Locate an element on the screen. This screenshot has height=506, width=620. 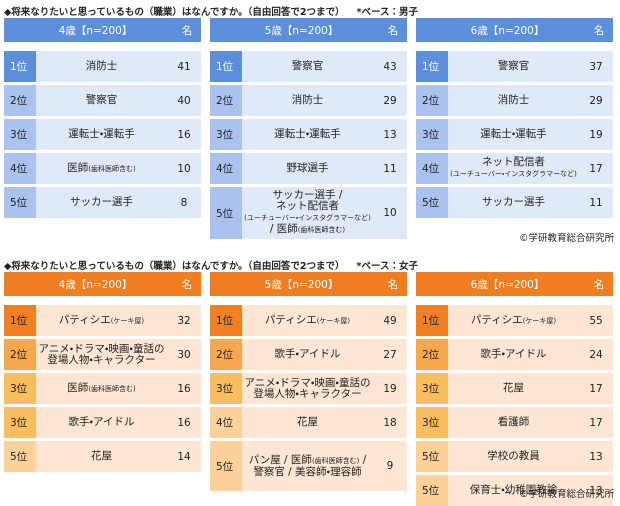
count: 55 is located at coordinates (596, 320).